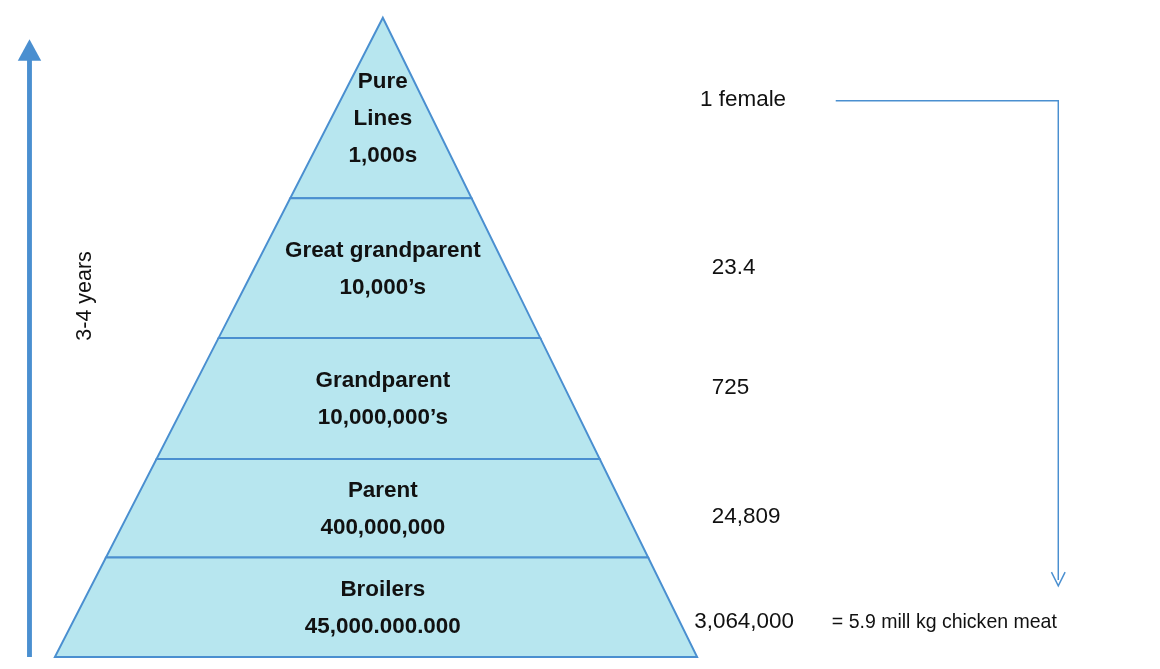 This screenshot has width=1160, height=669. I want to click on category-label: Great grandparent, so click(383, 250).